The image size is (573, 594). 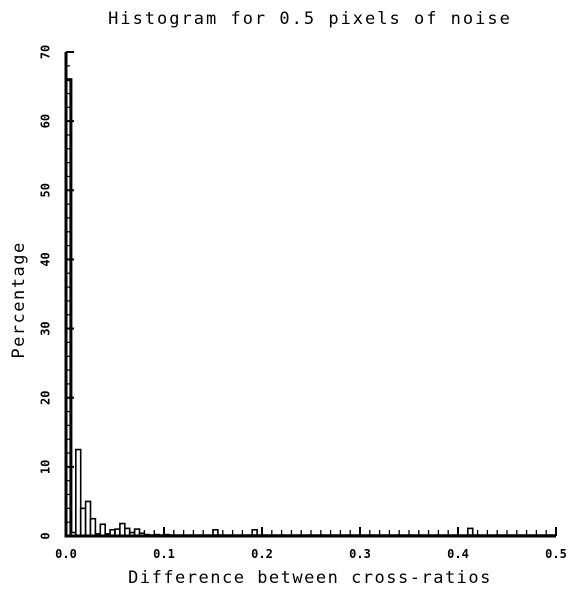 What do you see at coordinates (360, 554) in the screenshot?
I see `x-tick-label: 0.3` at bounding box center [360, 554].